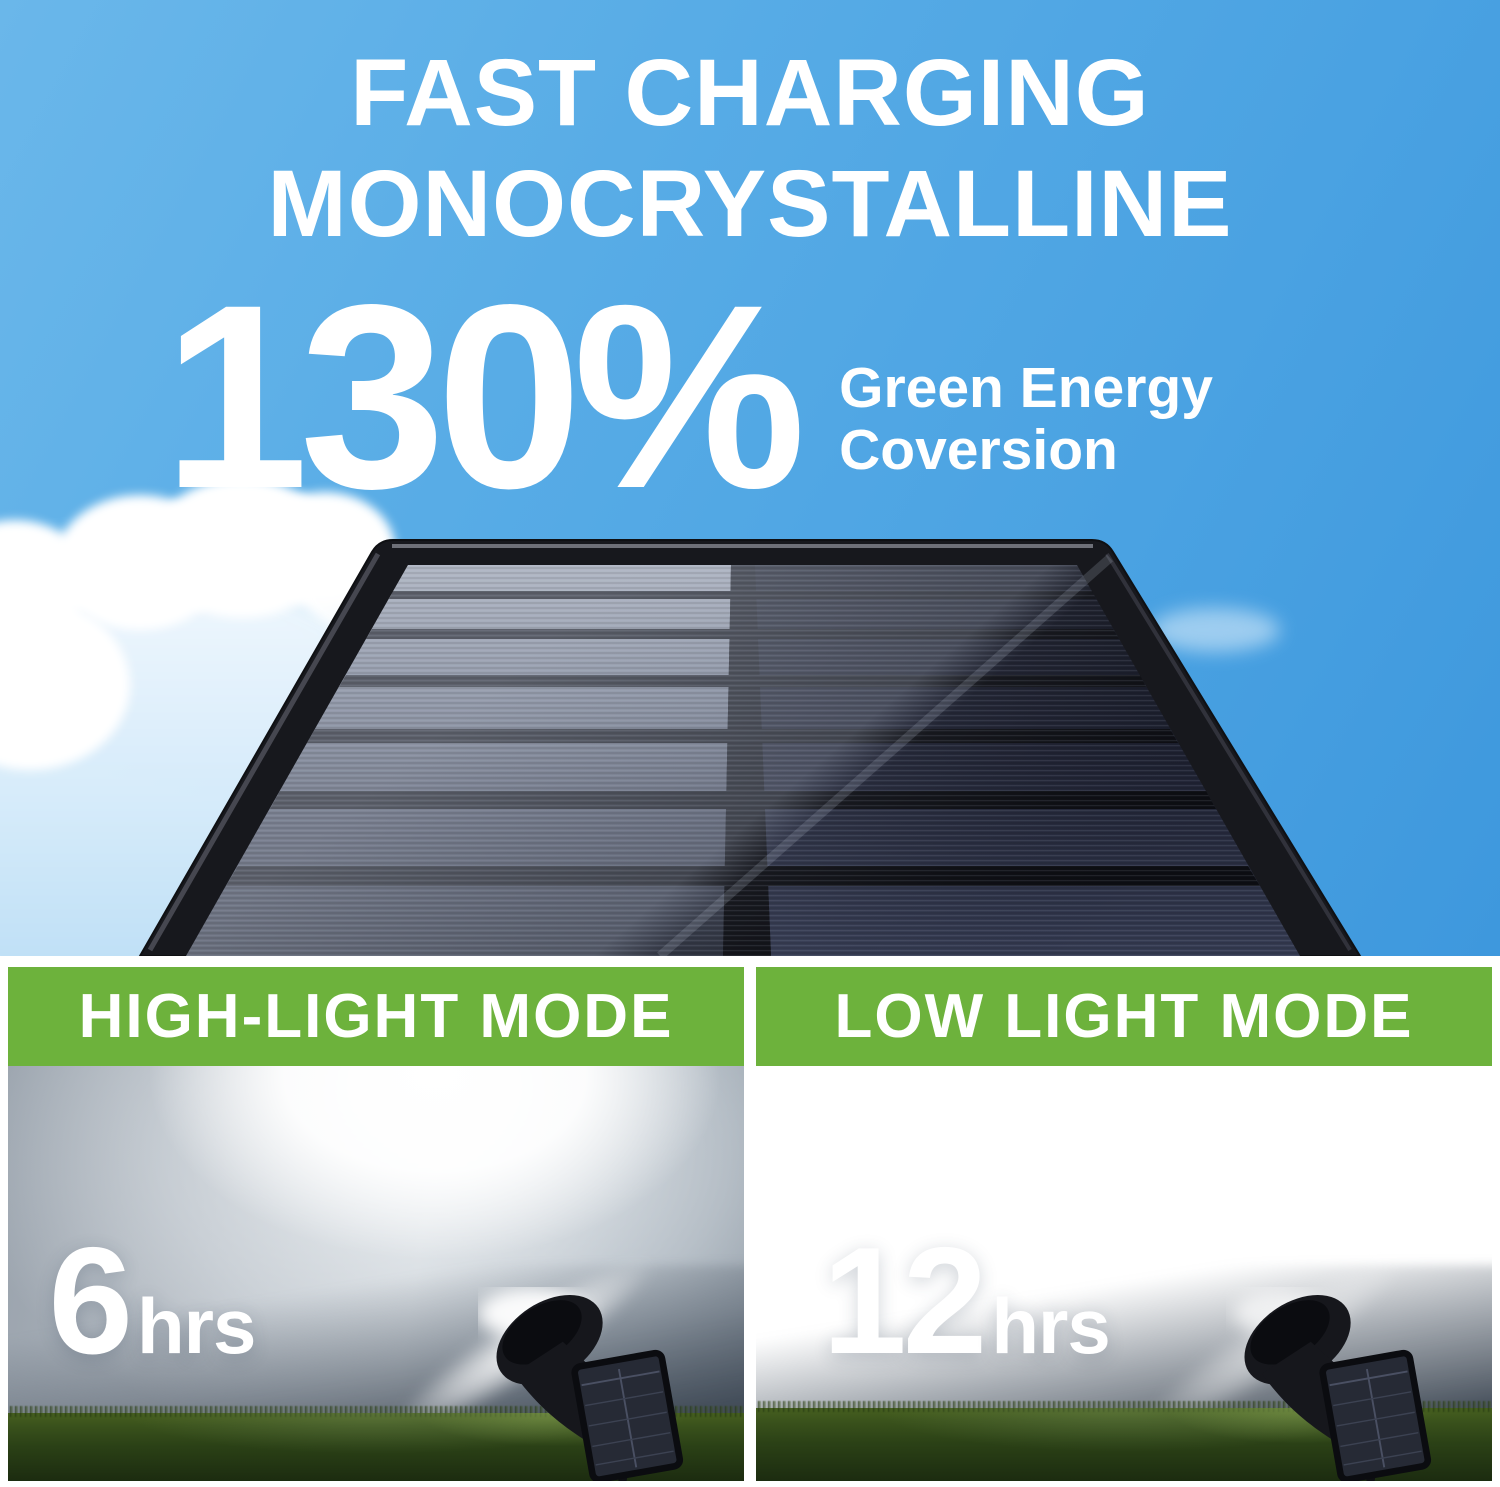 The width and height of the screenshot is (1500, 1487). Describe the element at coordinates (1026, 388) in the screenshot. I see `stat-caption-line1: Green Energy` at that location.